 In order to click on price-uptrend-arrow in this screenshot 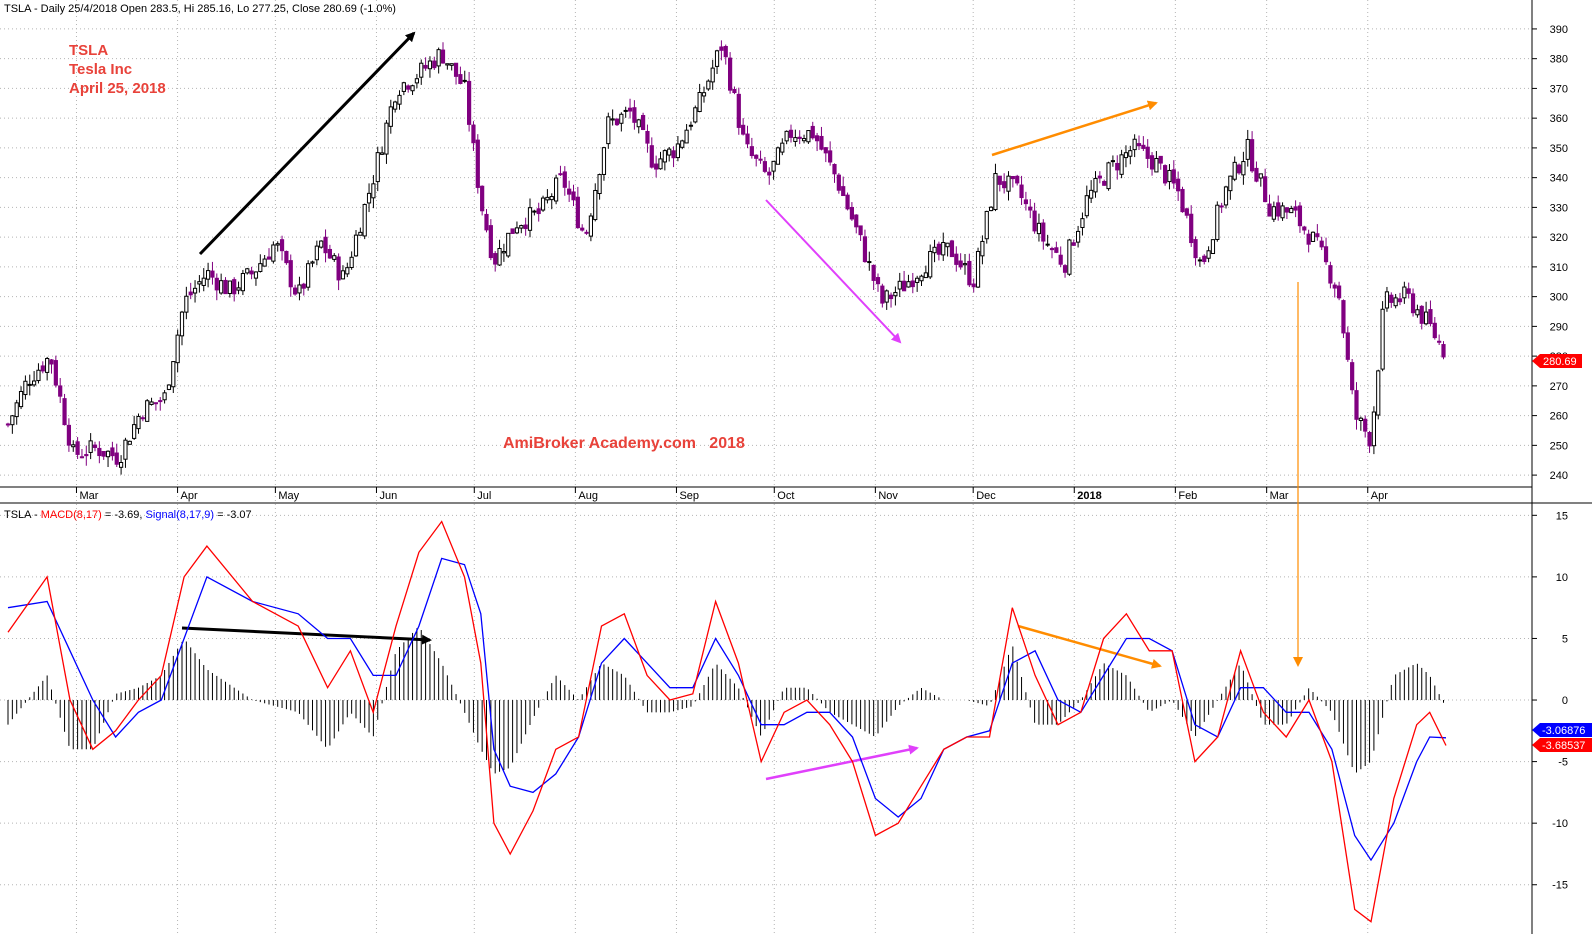, I will do `click(307, 143)`.